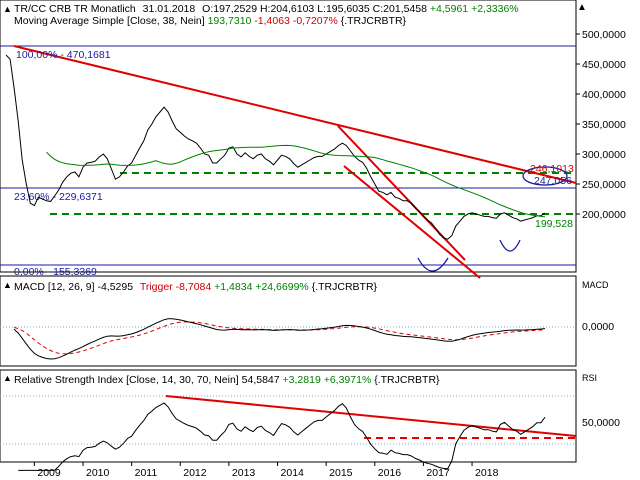 The height and width of the screenshot is (480, 640). What do you see at coordinates (374, 21) in the screenshot?
I see `sma-ric: {.TRJCRBTR}` at bounding box center [374, 21].